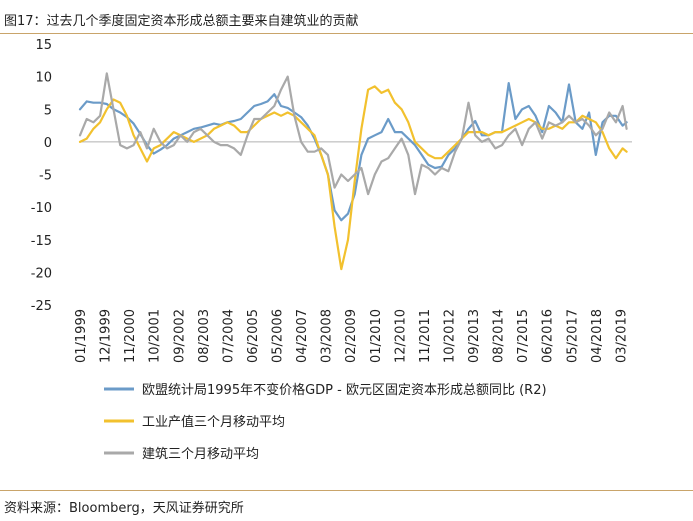 The image size is (693, 521). Describe the element at coordinates (425, 336) in the screenshot. I see `x-tick-label: 11/2011` at that location.